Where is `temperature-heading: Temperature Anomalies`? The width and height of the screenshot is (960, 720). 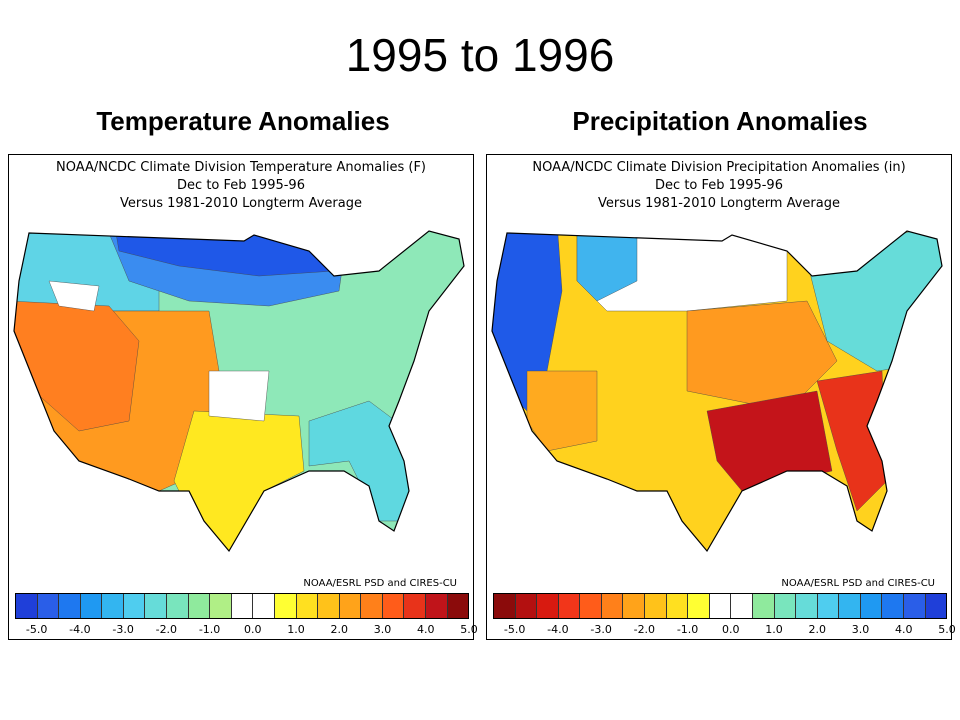 temperature-heading: Temperature Anomalies is located at coordinates (243, 121).